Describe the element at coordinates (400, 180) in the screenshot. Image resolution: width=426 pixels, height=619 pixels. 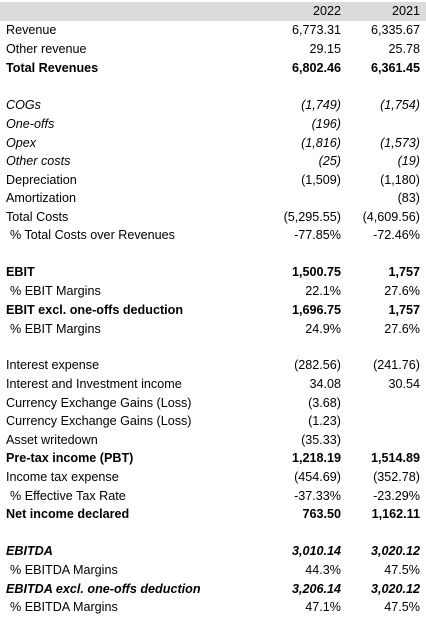
I see `value-2021: (1,180)` at that location.